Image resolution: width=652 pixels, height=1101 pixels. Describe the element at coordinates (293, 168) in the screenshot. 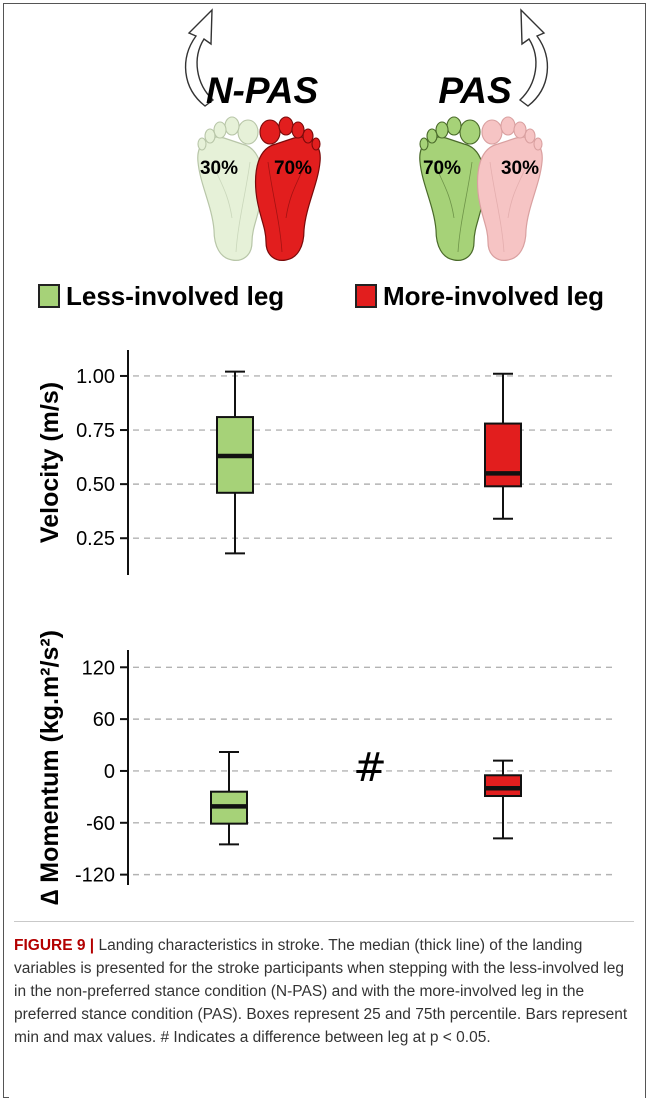

I see `npas-right-foot-percent: 70%` at that location.